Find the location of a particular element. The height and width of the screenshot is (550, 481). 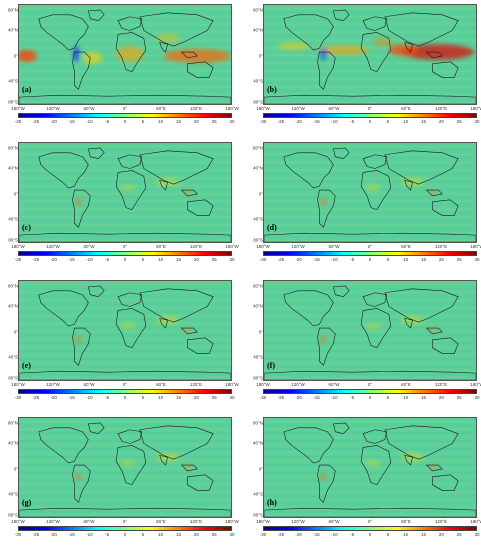

colorbar-tick-label: -10 is located at coordinates (334, 534).